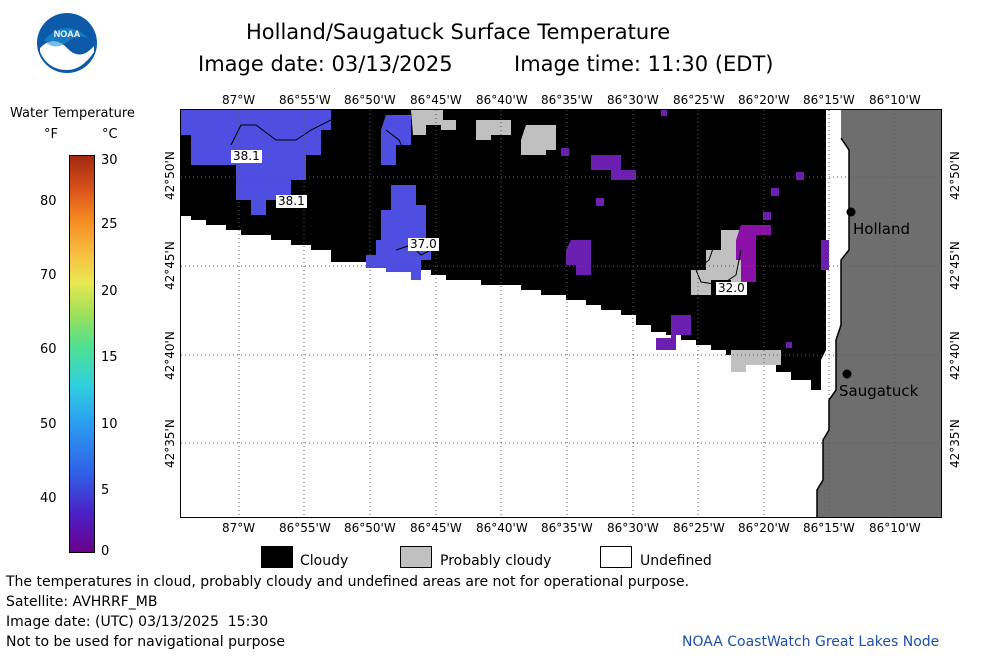  Describe the element at coordinates (51, 134) in the screenshot. I see `unit-fahrenheit: °F` at that location.